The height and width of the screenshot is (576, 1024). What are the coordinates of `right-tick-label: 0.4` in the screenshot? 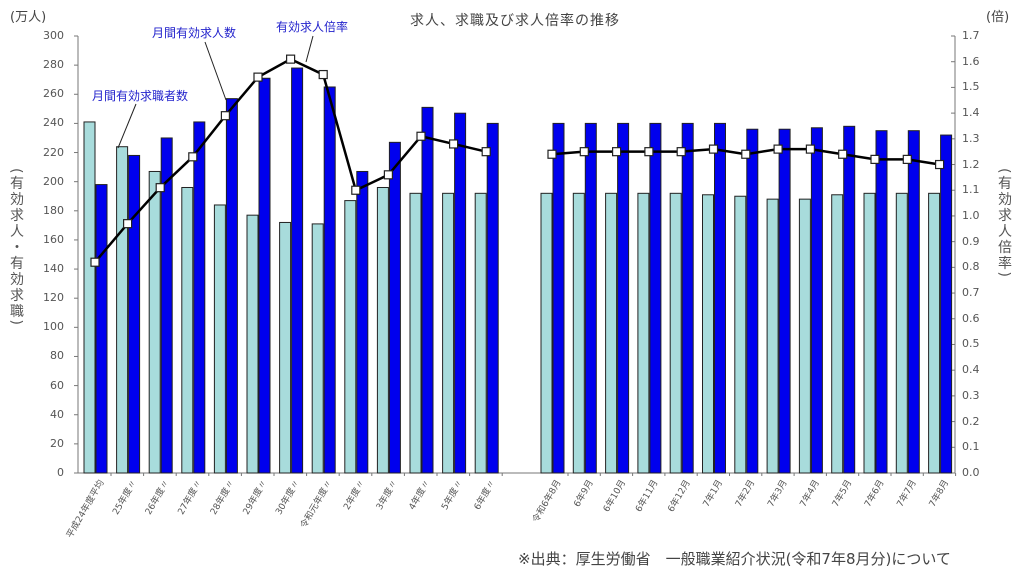 It's located at (971, 370).